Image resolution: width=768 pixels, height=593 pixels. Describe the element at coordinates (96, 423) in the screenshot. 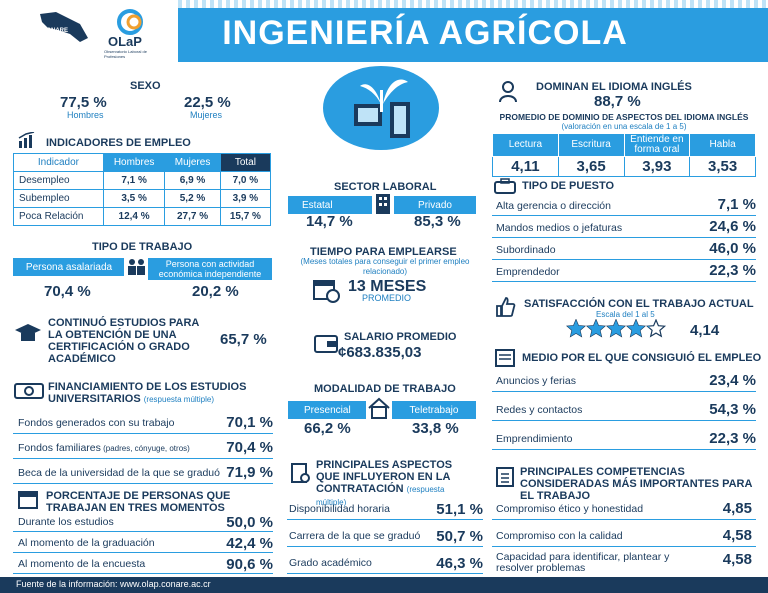

I see `financ-label: Fondos generados con su trabajo` at that location.